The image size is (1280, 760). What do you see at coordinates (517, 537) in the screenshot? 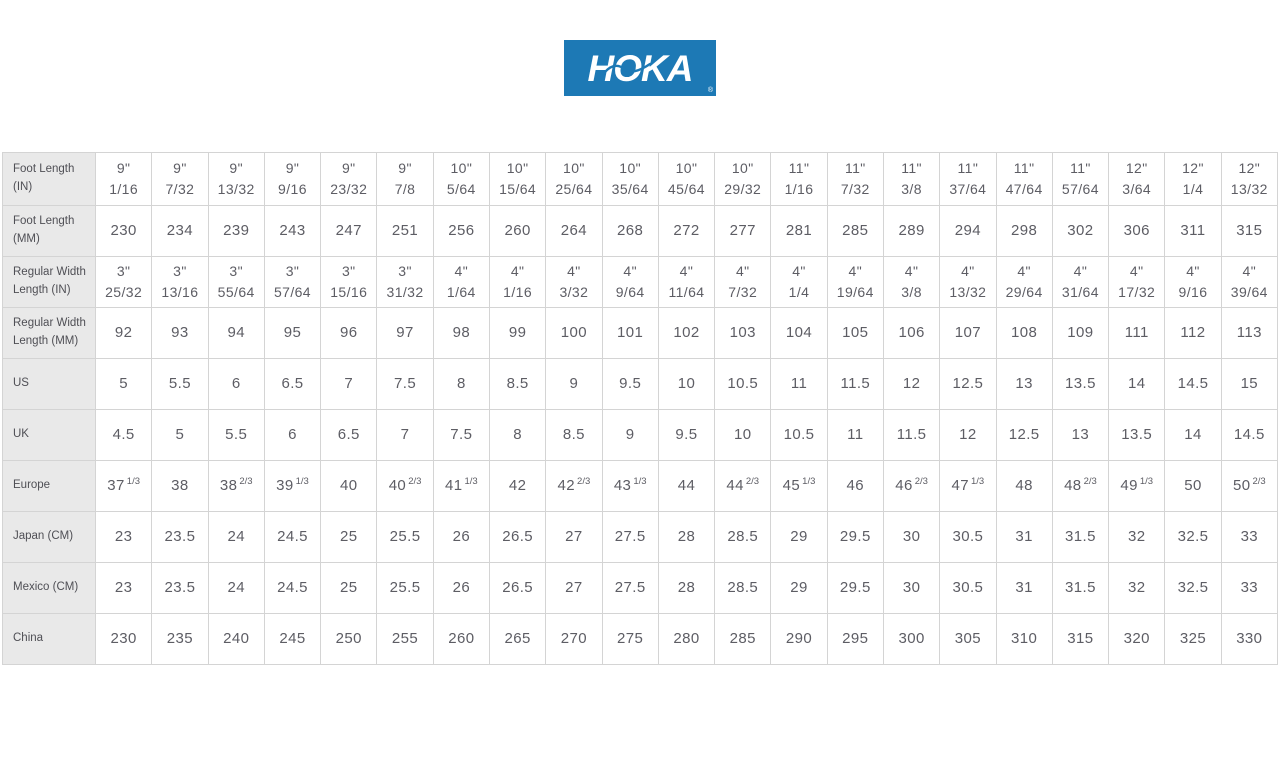
I see `size-cell: 26.5` at bounding box center [517, 537].